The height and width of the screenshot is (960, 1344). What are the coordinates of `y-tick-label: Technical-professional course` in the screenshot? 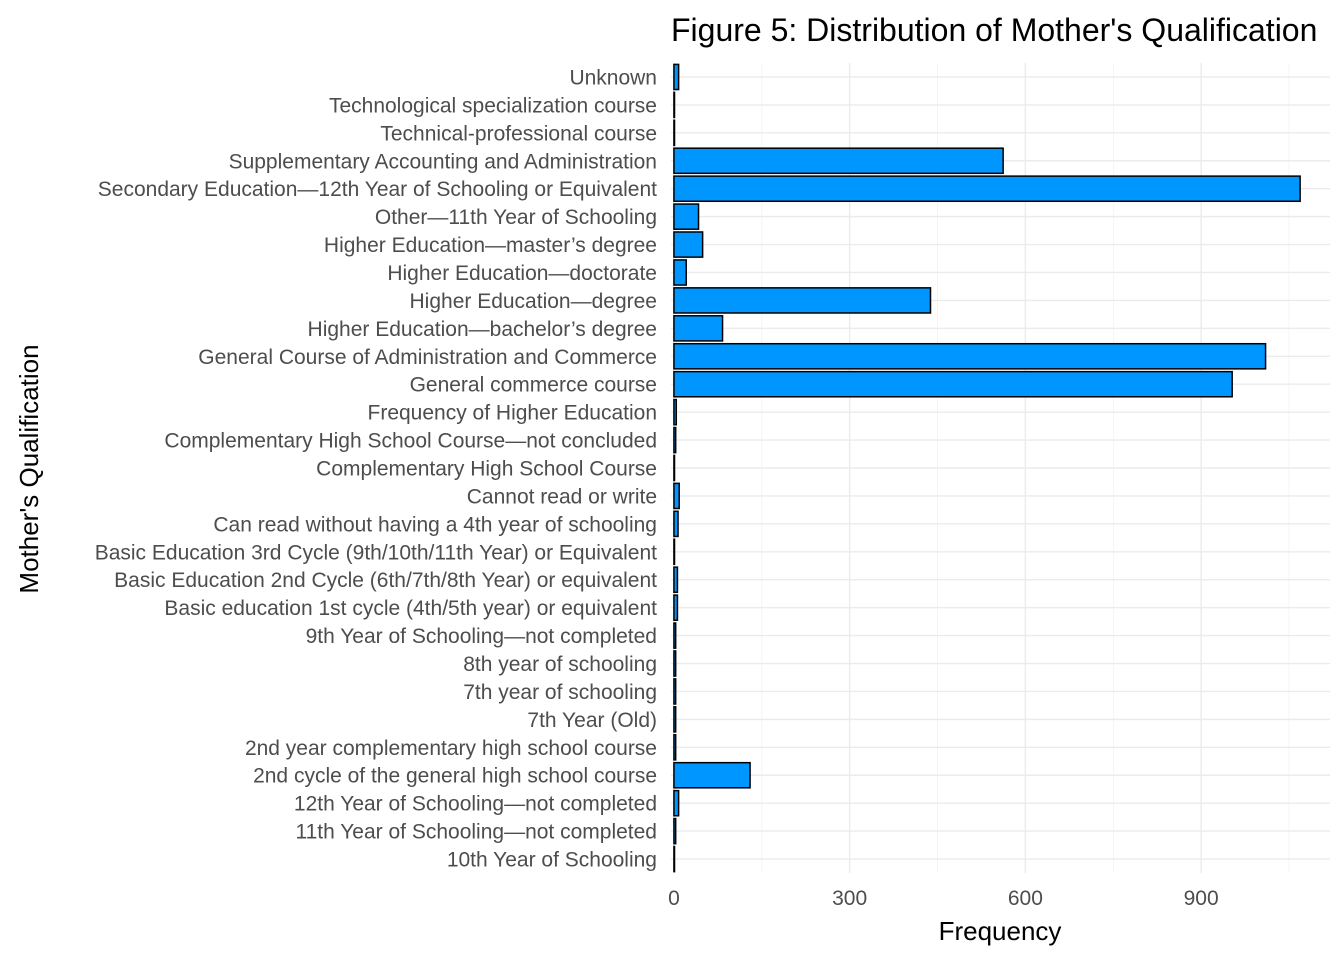 It's located at (518, 133).